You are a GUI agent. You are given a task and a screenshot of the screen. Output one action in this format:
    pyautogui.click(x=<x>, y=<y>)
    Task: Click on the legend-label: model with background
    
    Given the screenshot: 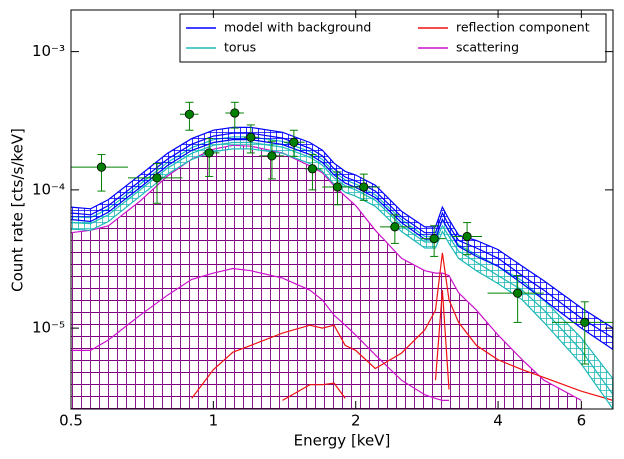 What is the action you would take?
    pyautogui.click(x=297, y=27)
    